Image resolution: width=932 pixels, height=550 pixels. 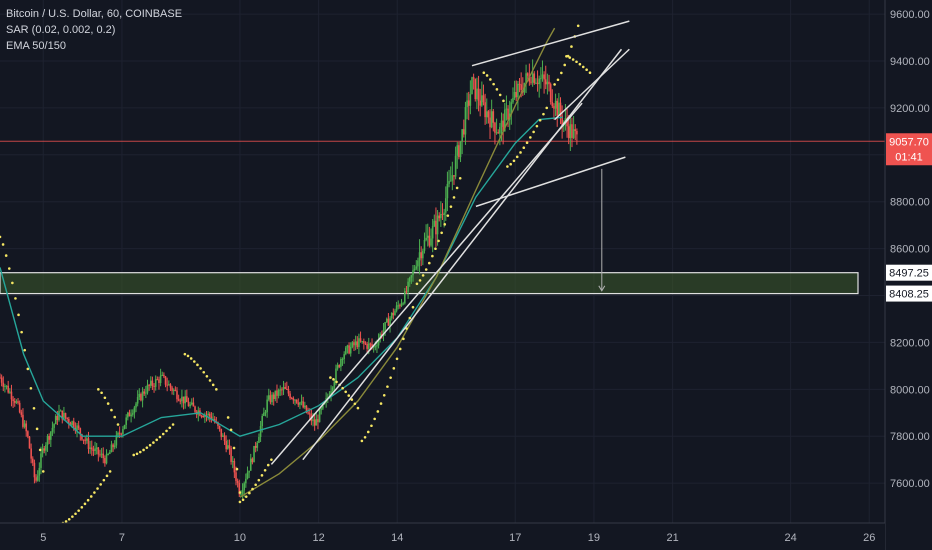 What do you see at coordinates (909, 272) in the screenshot?
I see `zone-level-tag` at bounding box center [909, 272].